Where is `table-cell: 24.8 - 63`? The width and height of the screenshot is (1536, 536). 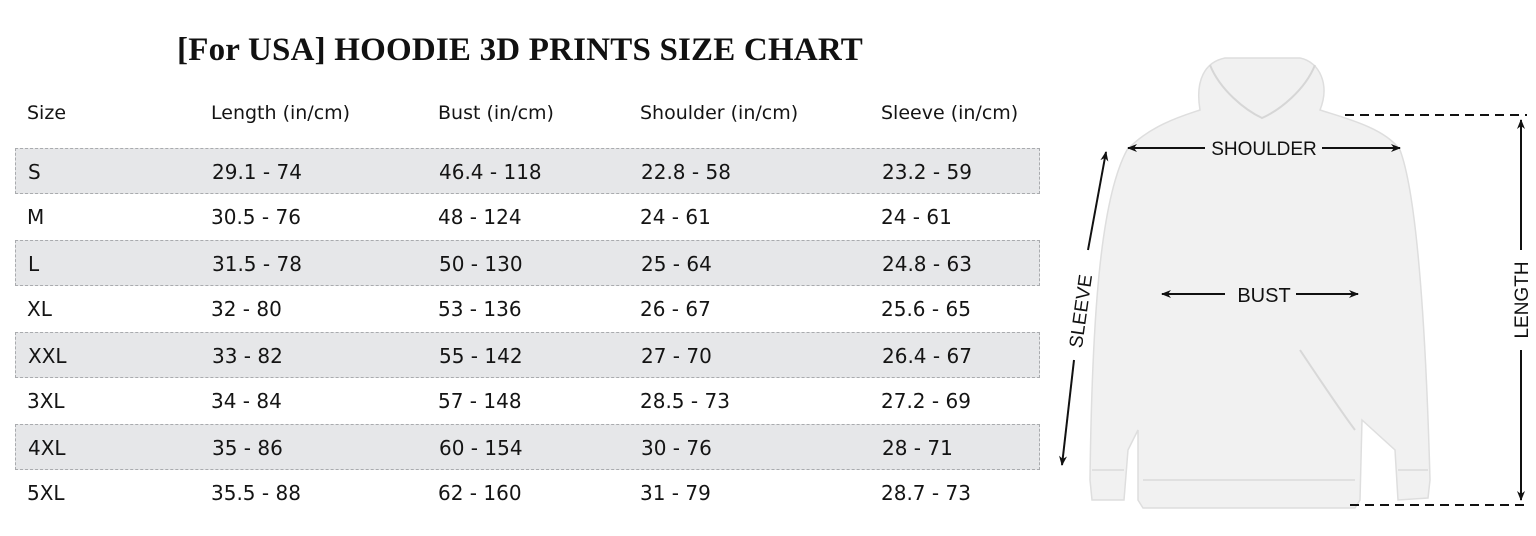 table-cell: 24.8 - 63 is located at coordinates (927, 264).